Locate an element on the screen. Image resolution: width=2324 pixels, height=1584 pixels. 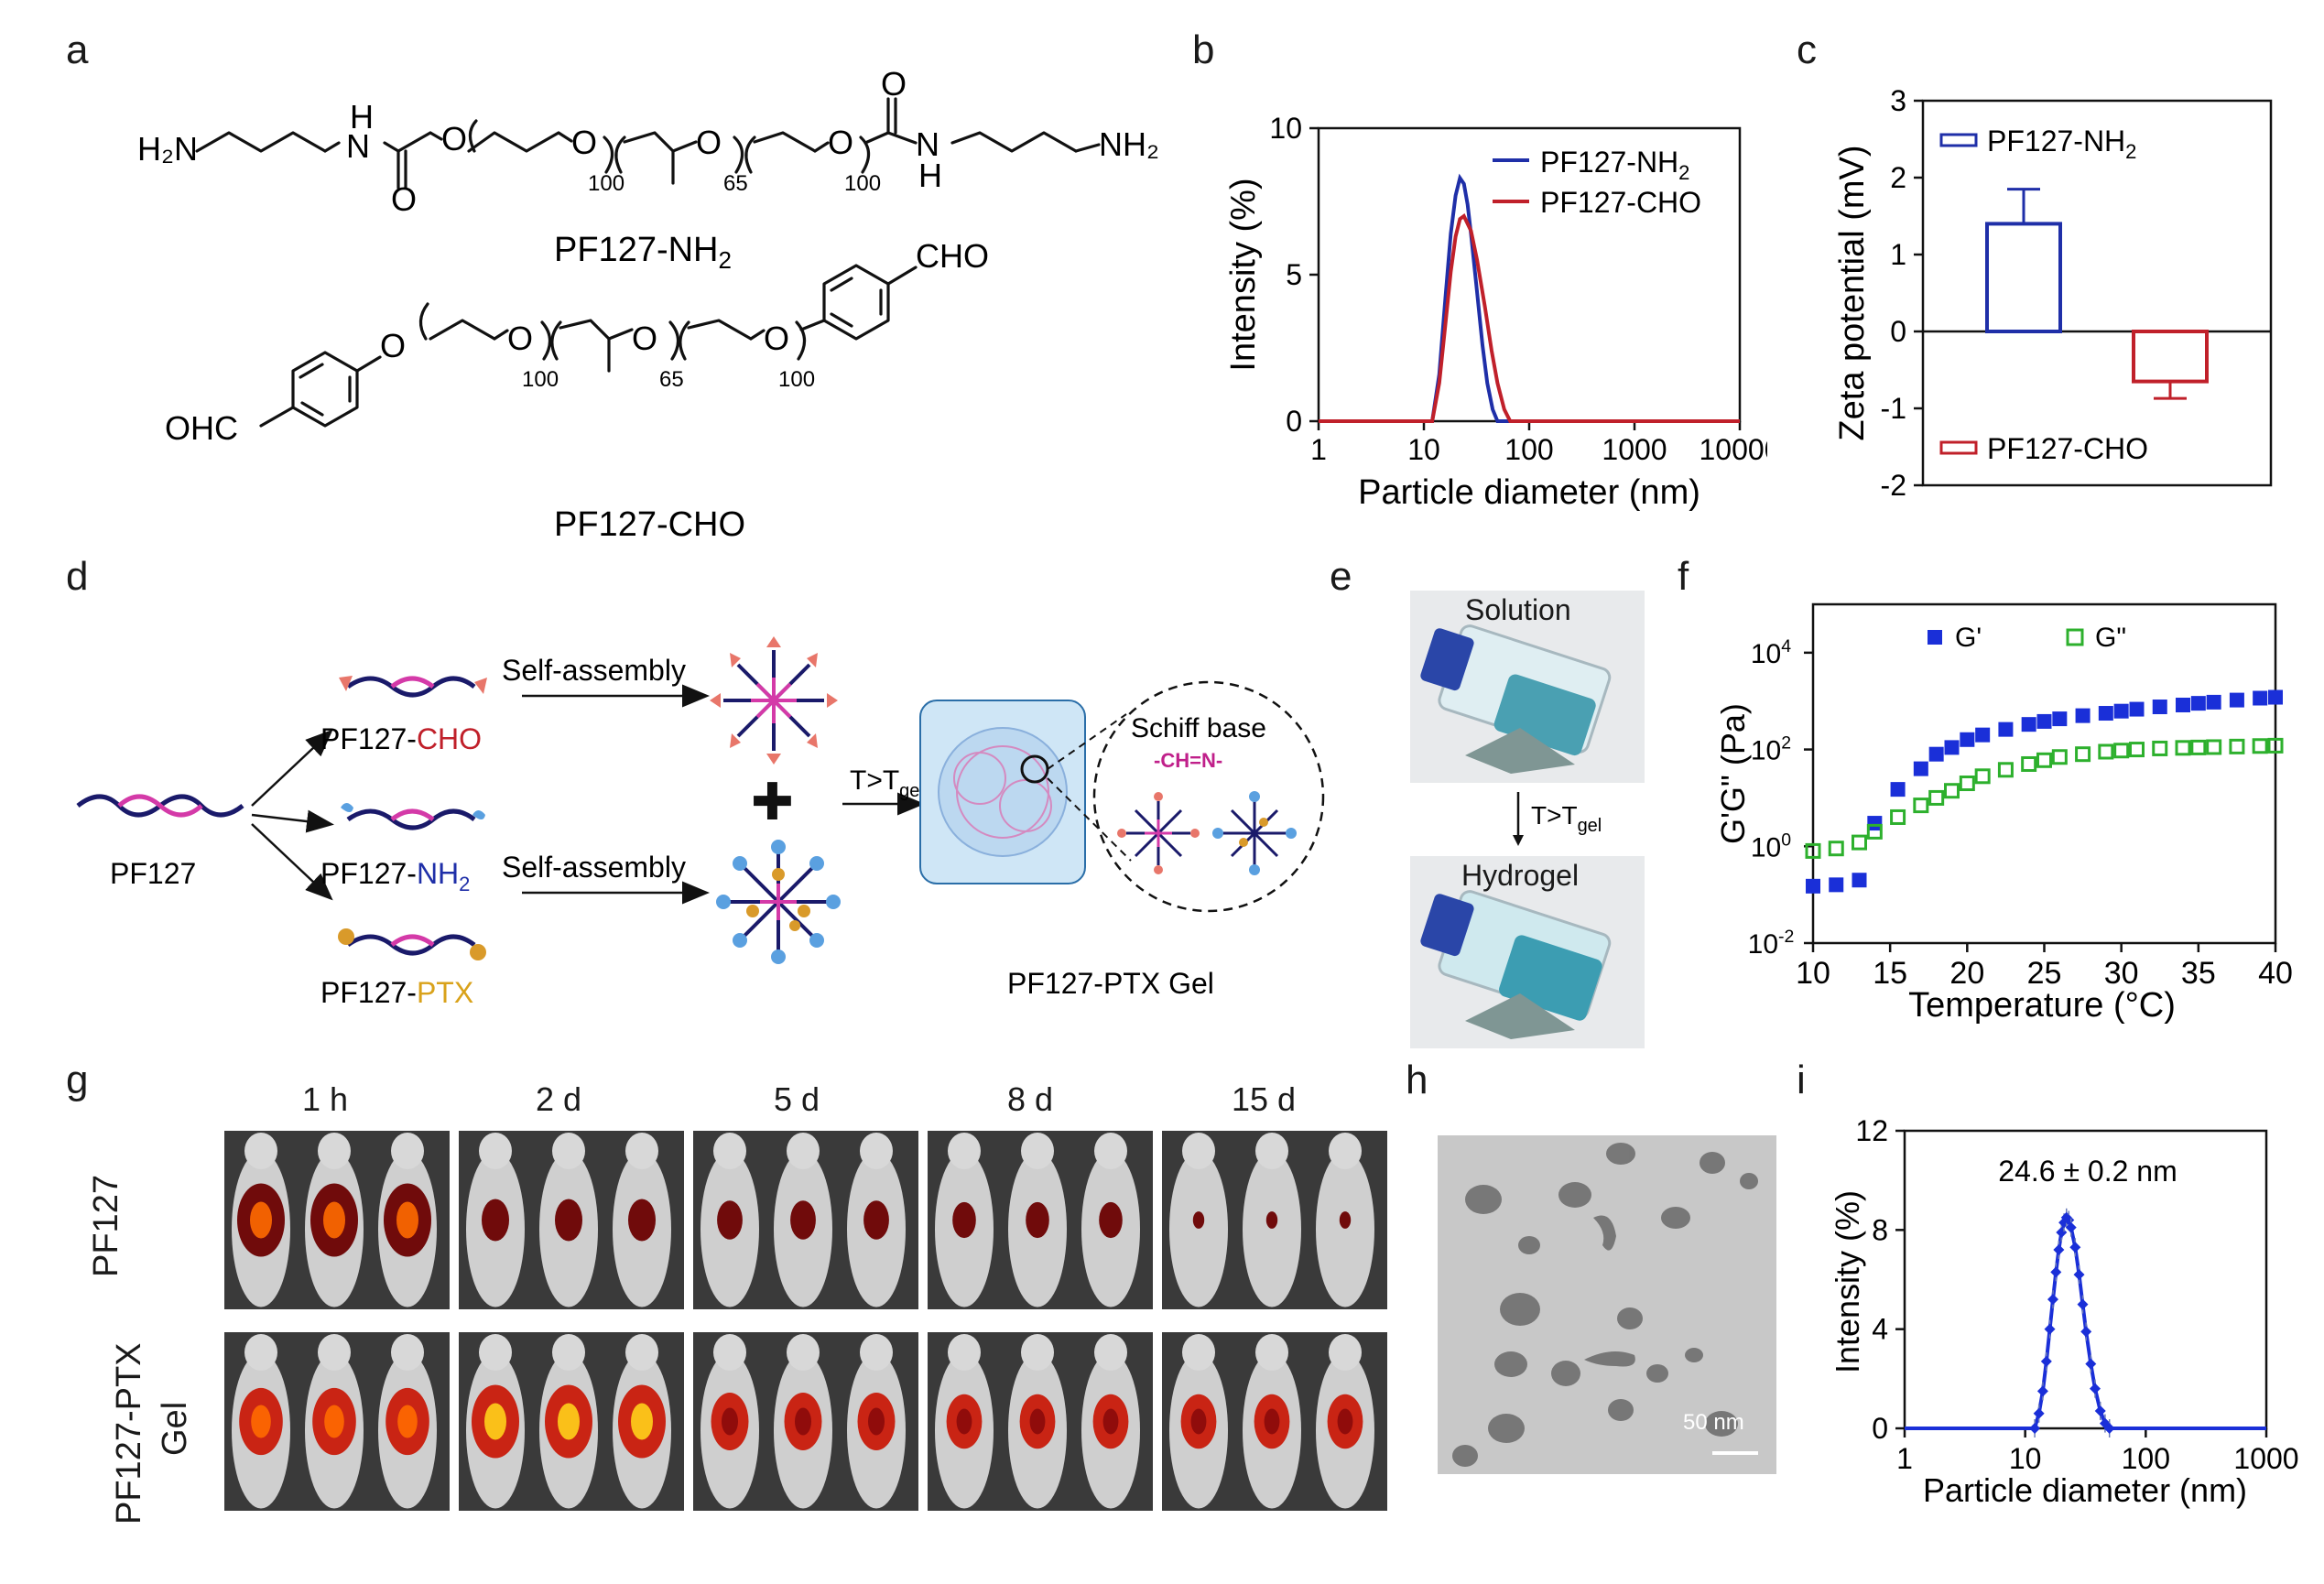
series-line is located at coordinates (1529, 317).